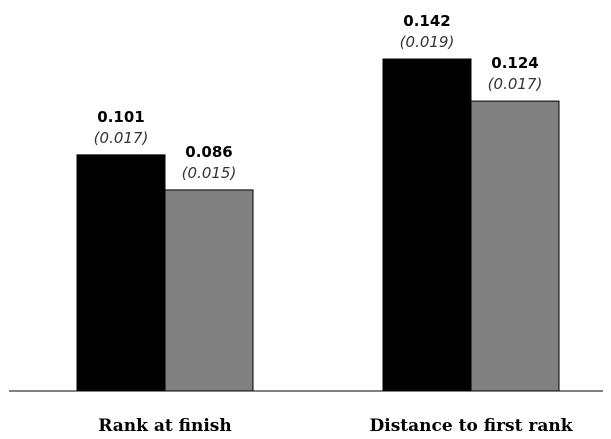 The width and height of the screenshot is (611, 439). Describe the element at coordinates (427, 42) in the screenshot. I see `standard-error-label: (0.019)` at that location.